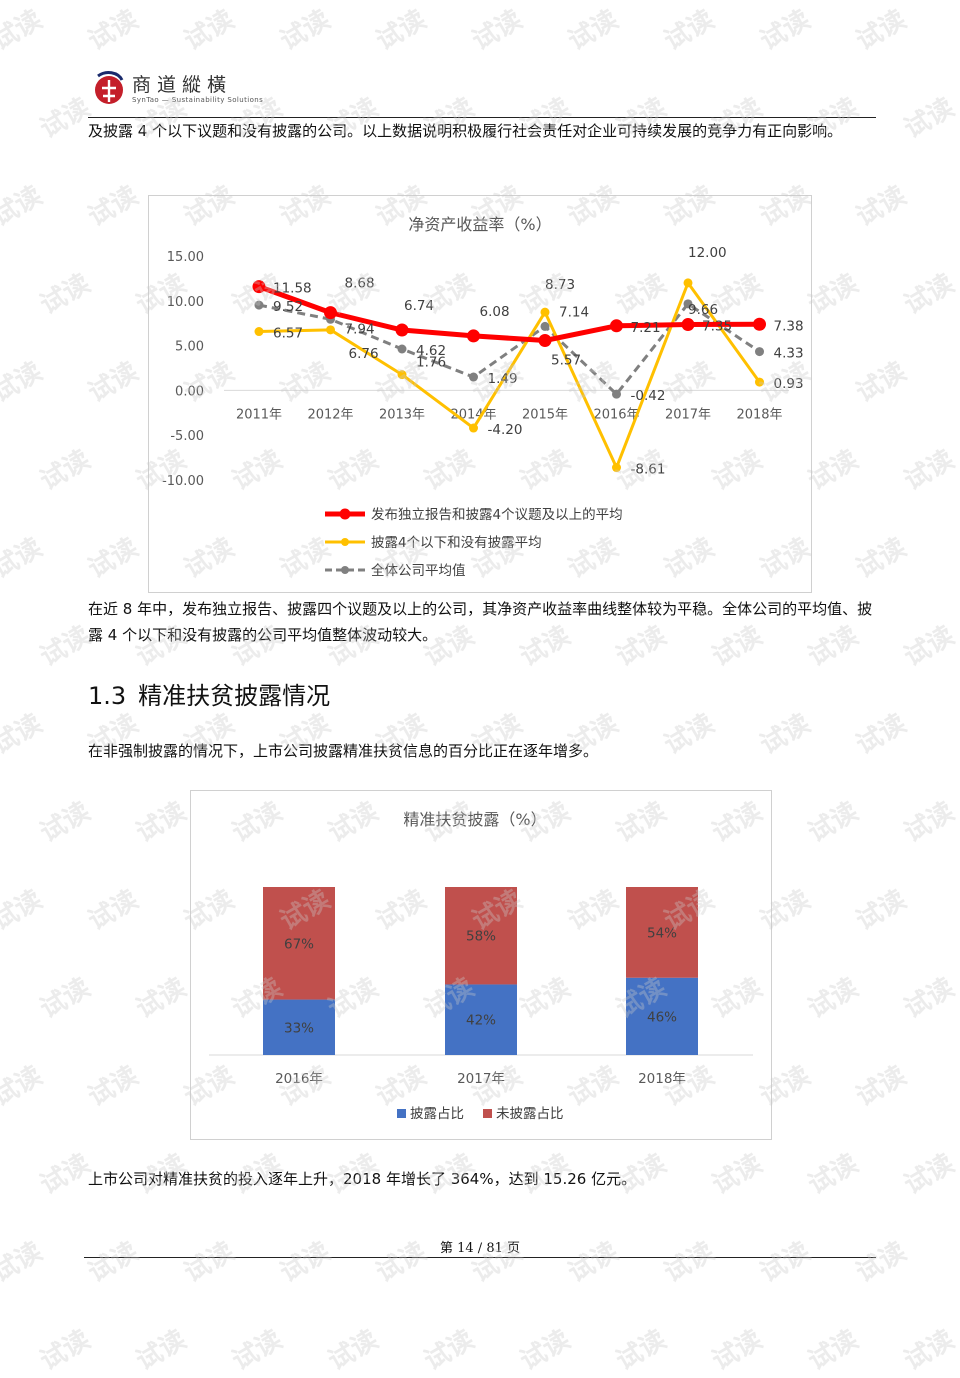 This screenshot has width=960, height=1378. What do you see at coordinates (292, 289) in the screenshot?
I see `data-label: 11.58` at bounding box center [292, 289].